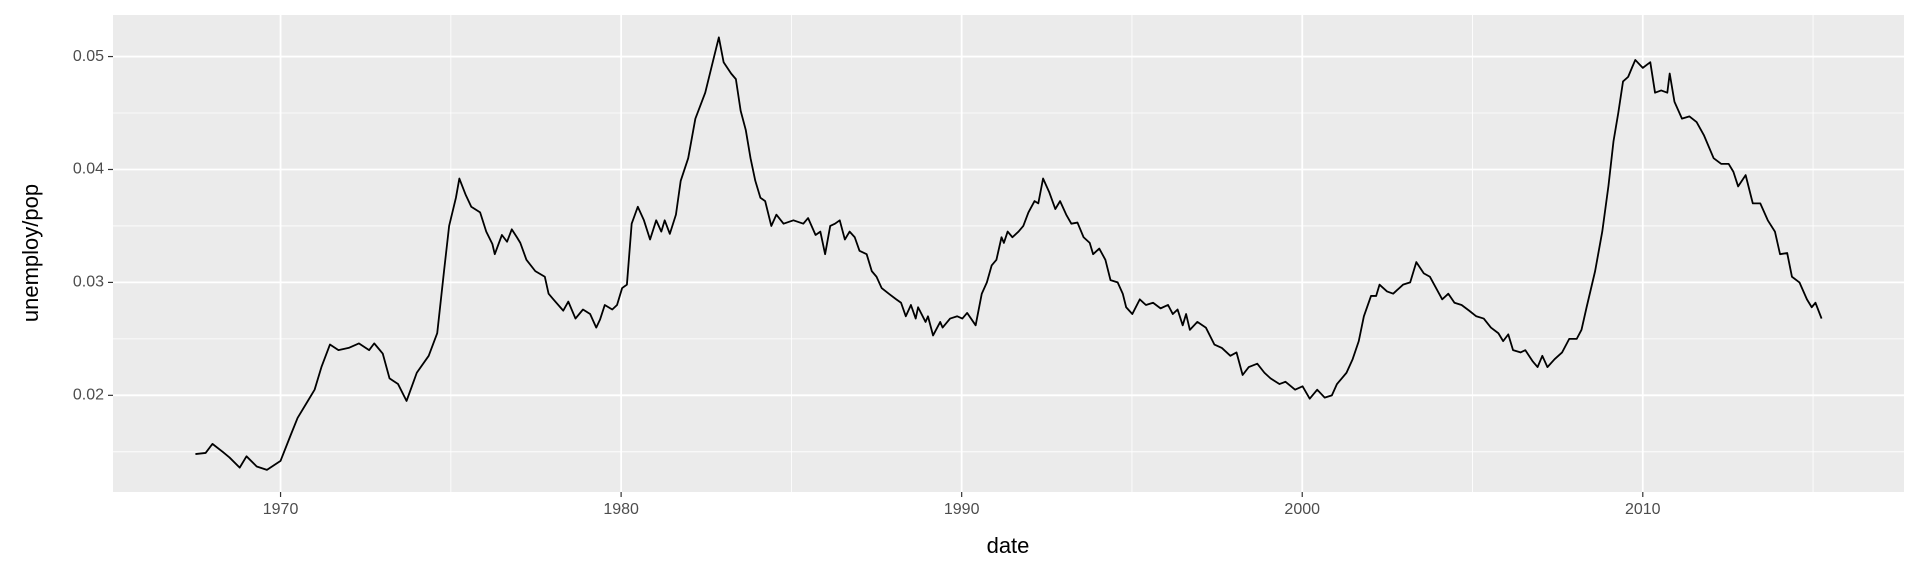  I want to click on y-tick-label: 0.03, so click(88, 282).